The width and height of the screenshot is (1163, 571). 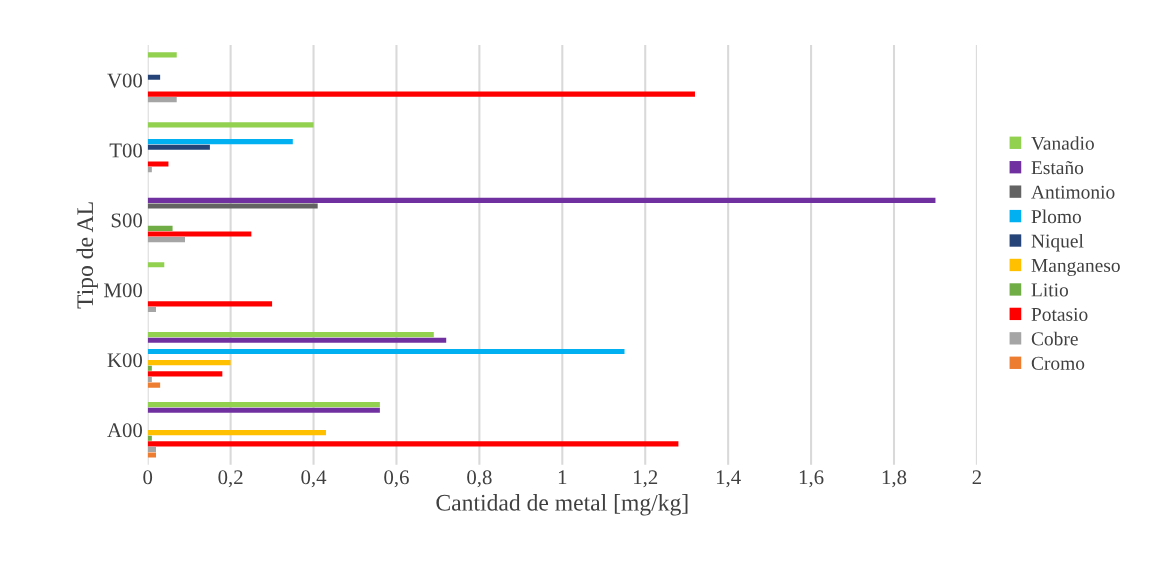 What do you see at coordinates (1056, 216) in the screenshot?
I see `legend-label: Plomo` at bounding box center [1056, 216].